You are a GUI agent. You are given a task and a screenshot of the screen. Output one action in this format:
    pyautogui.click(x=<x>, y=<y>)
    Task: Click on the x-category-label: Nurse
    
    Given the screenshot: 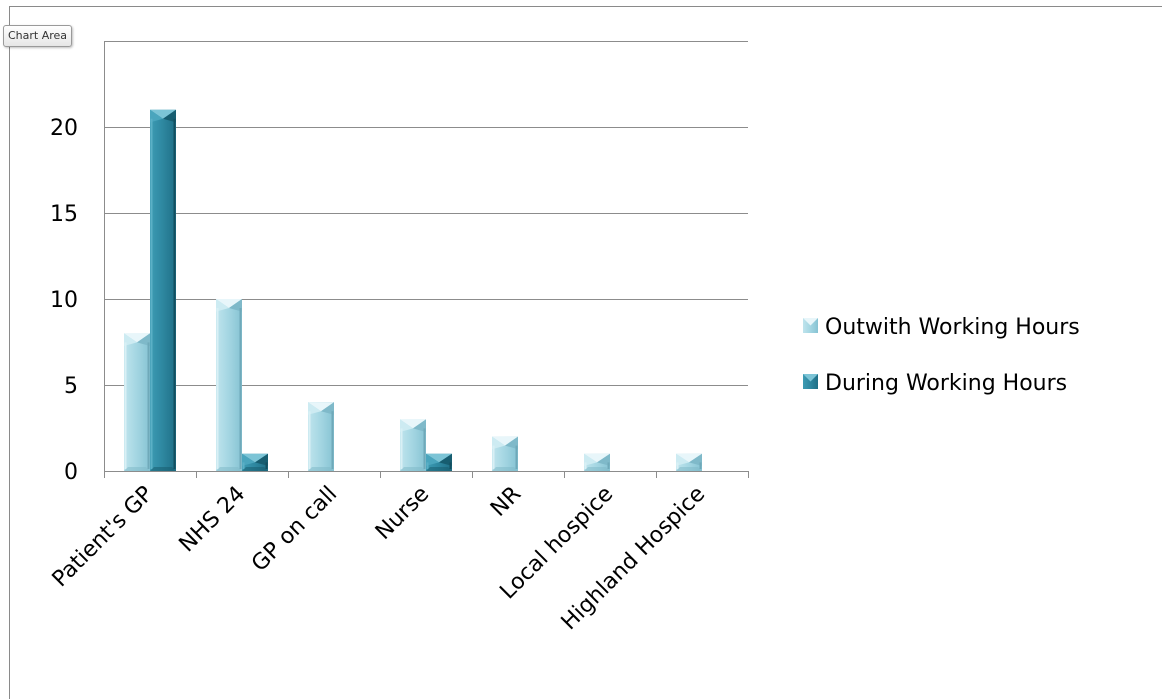 What is the action you would take?
    pyautogui.click(x=402, y=513)
    